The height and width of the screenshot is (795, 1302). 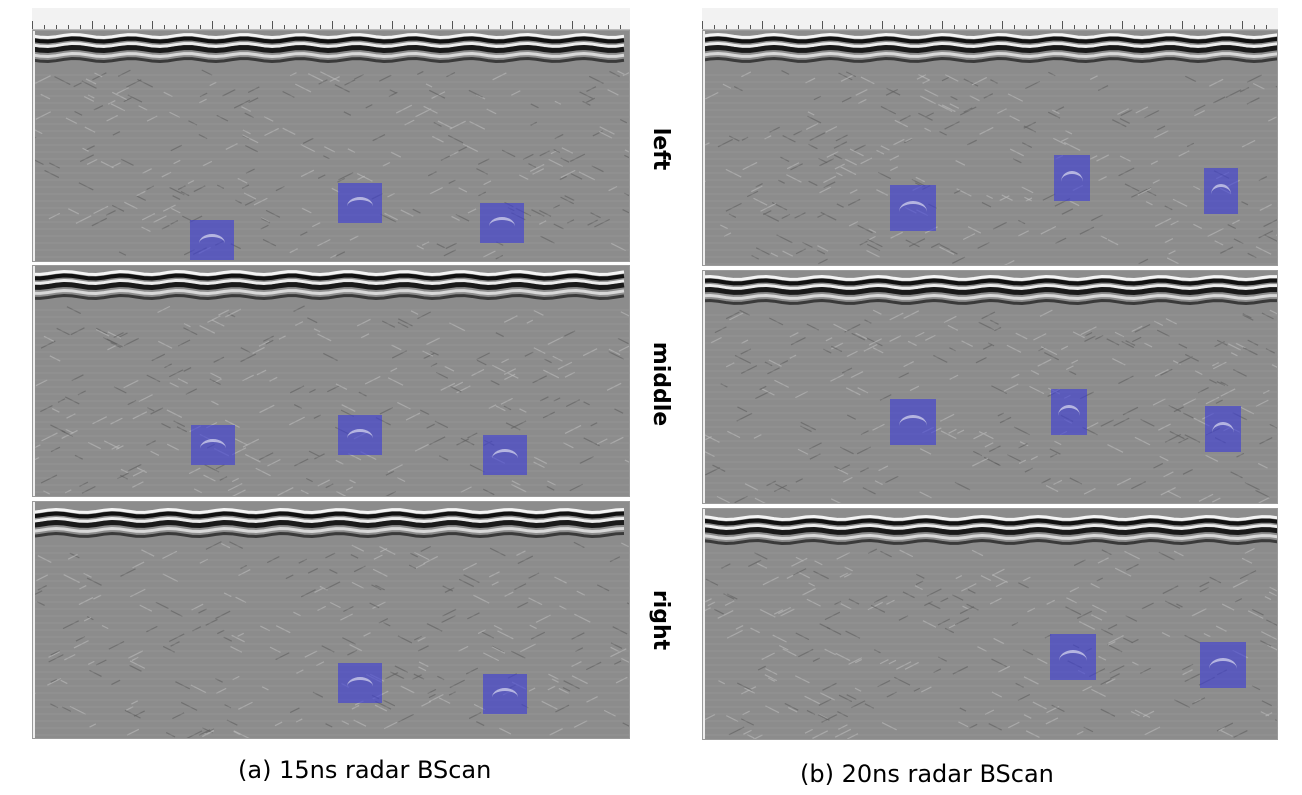 I want to click on scan-a-distance-ruler, so click(x=331, y=19).